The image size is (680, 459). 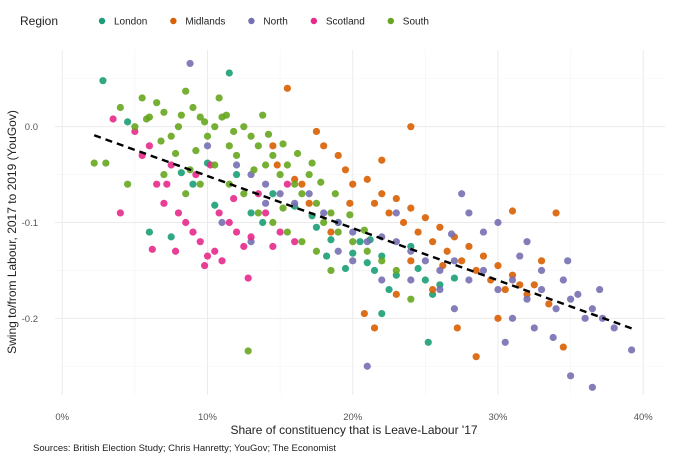 I want to click on legend-items: London Midlands North Scotland South, so click(x=263, y=22).